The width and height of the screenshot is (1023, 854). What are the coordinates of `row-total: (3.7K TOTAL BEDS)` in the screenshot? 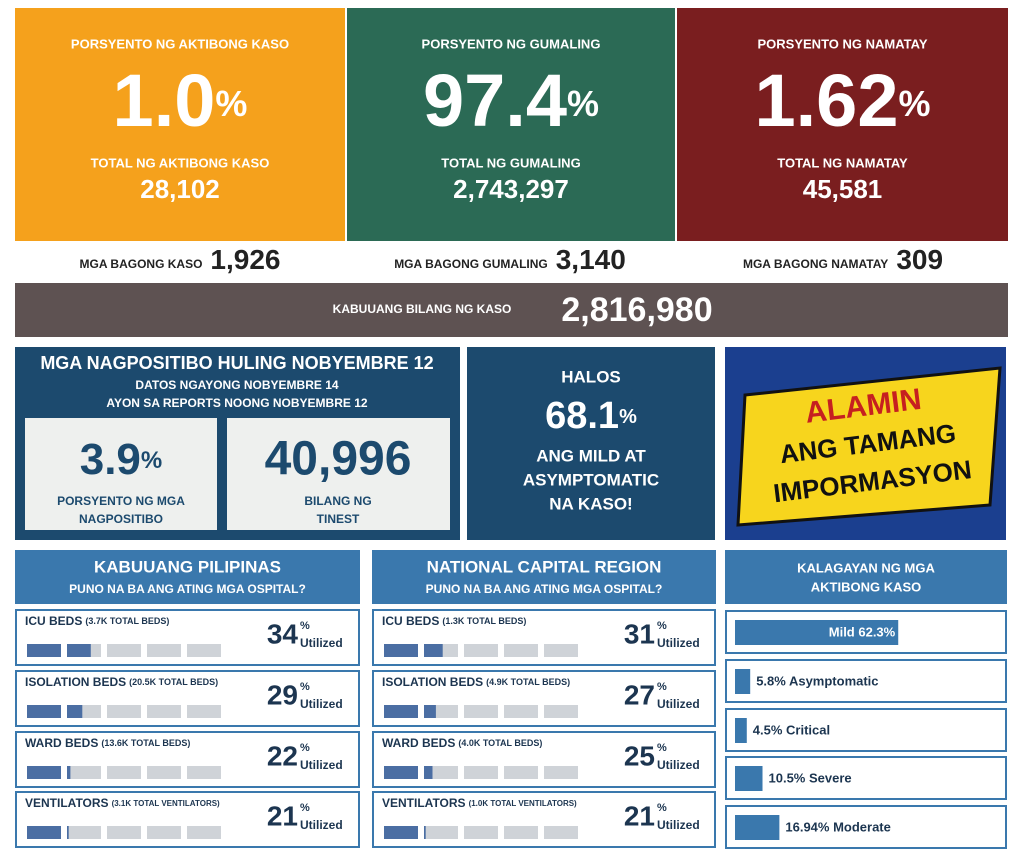 It's located at (127, 621).